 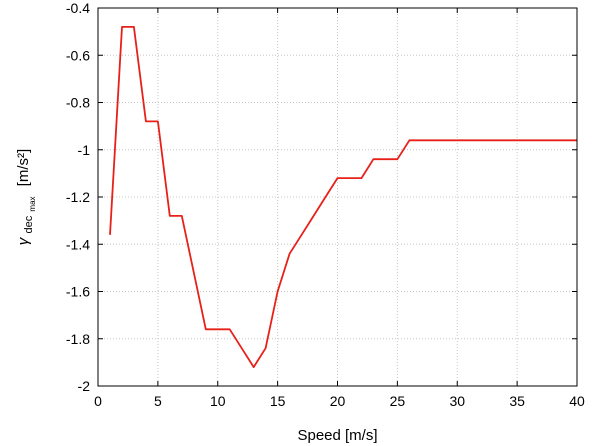 I want to click on y-tick-label: -0.6, so click(x=78, y=55).